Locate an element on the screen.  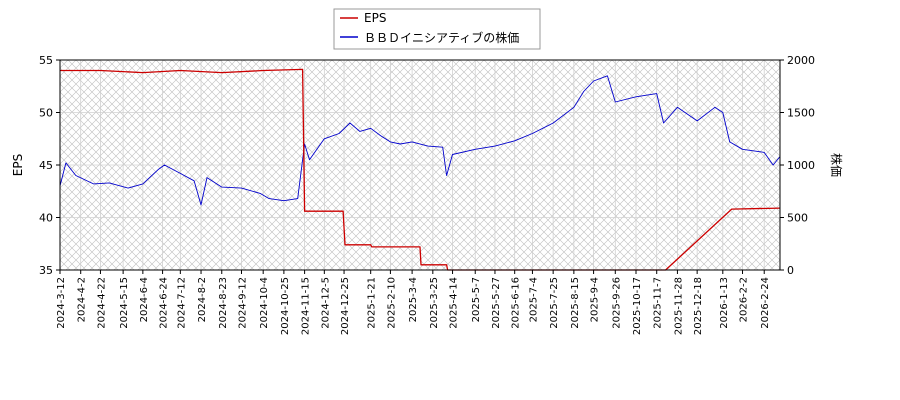
x-tick-label: 2025-6-16 is located at coordinates (516, 303).